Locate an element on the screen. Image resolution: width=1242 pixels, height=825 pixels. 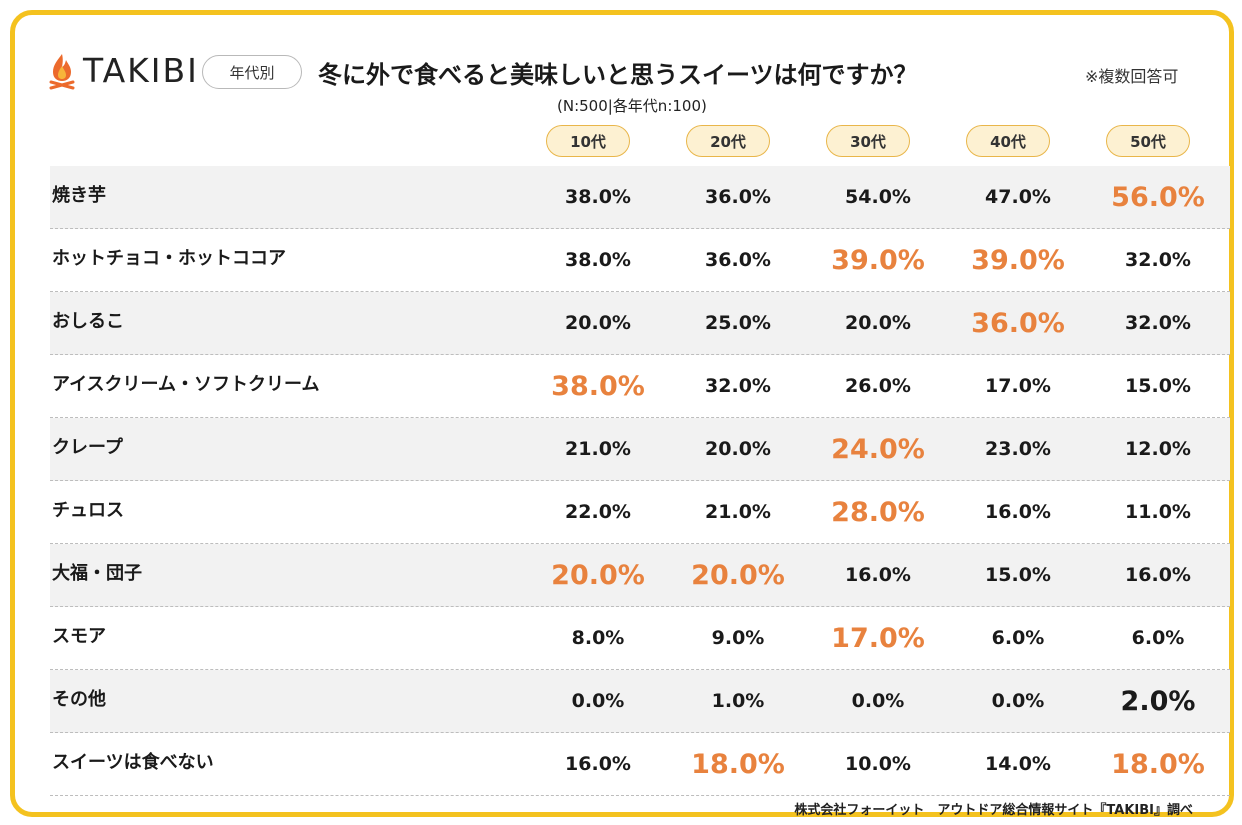
takibi-logo: TAKIBI is located at coordinates (123, 70).